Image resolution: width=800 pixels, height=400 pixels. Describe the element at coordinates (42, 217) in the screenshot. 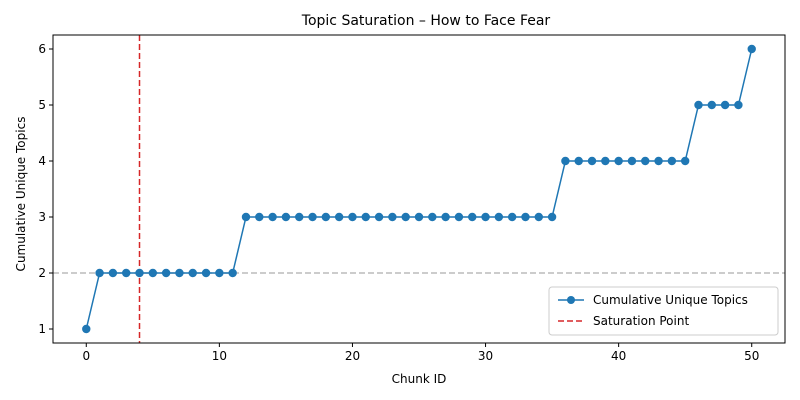

I see `y-tick-label: 3` at that location.